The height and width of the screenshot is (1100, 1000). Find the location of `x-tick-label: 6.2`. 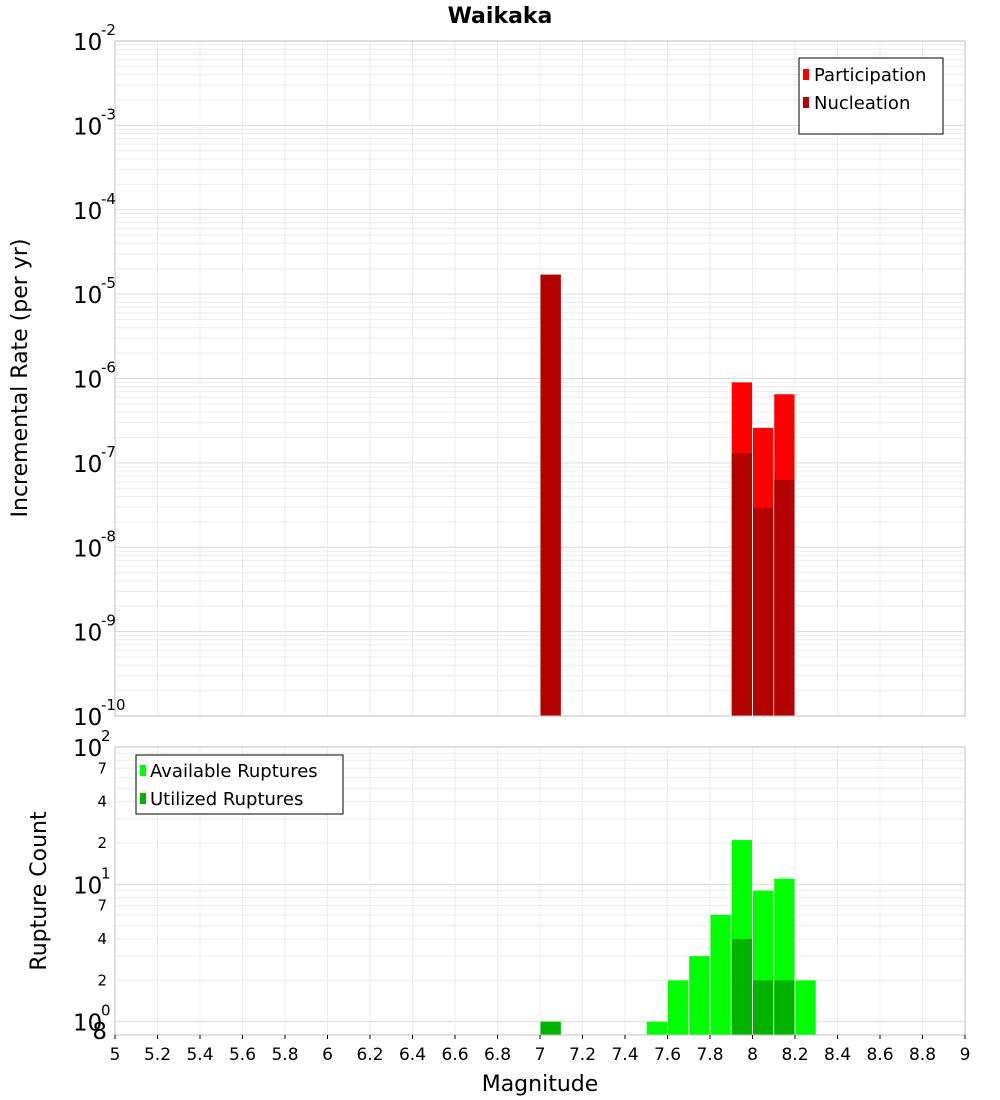

x-tick-label: 6.2 is located at coordinates (369, 1055).